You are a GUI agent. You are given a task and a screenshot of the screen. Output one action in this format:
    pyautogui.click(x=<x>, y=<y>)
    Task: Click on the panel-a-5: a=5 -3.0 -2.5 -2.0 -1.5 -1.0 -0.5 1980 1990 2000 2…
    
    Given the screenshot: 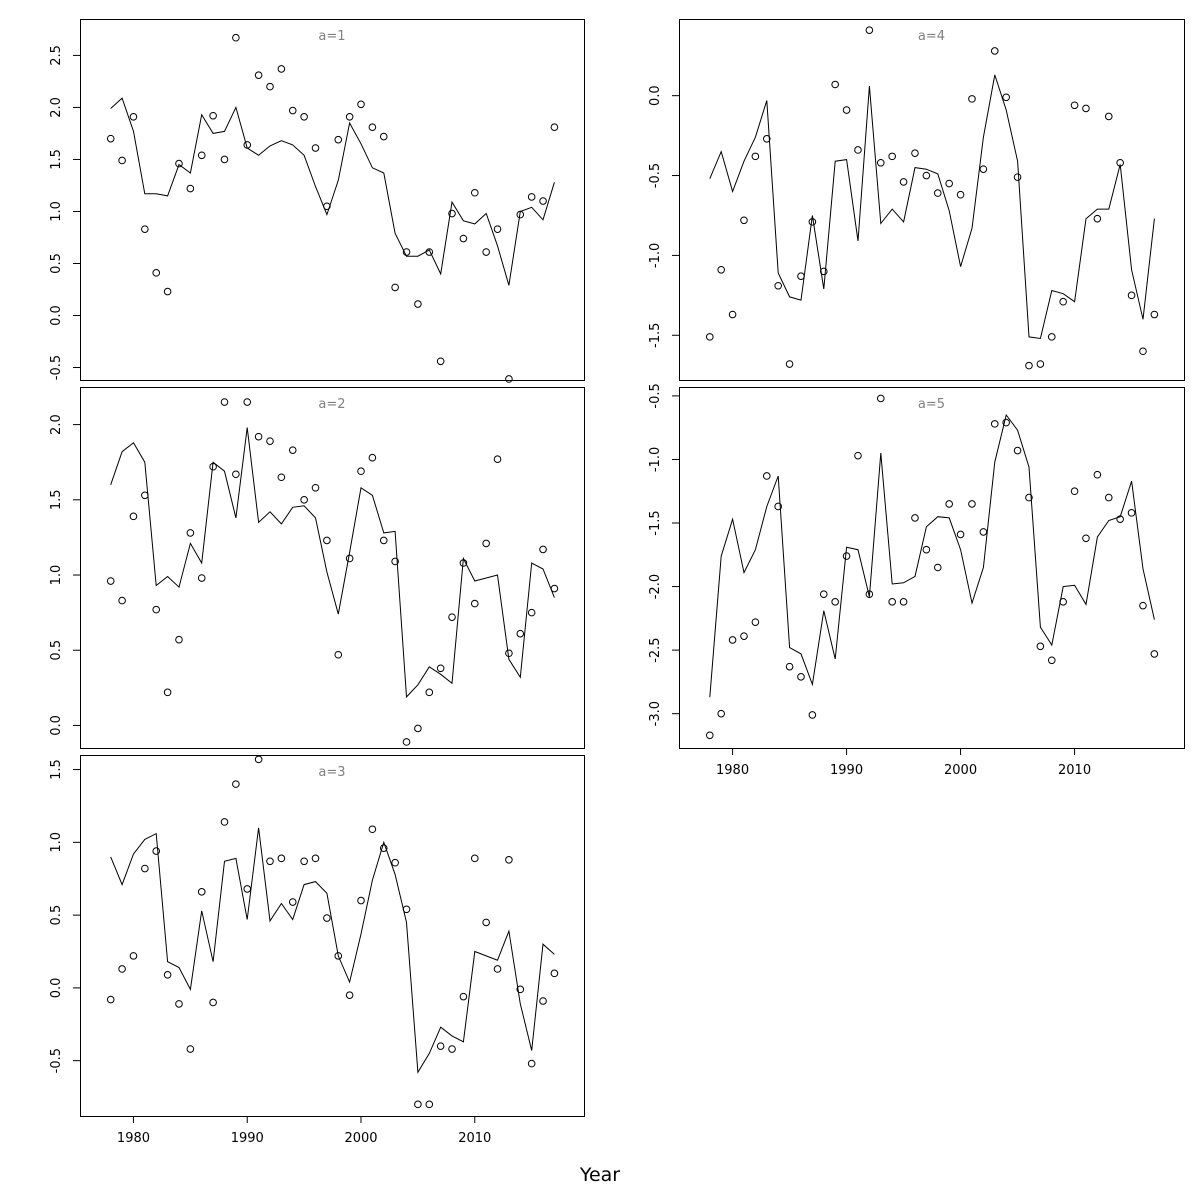 What is the action you would take?
    pyautogui.click(x=916, y=580)
    